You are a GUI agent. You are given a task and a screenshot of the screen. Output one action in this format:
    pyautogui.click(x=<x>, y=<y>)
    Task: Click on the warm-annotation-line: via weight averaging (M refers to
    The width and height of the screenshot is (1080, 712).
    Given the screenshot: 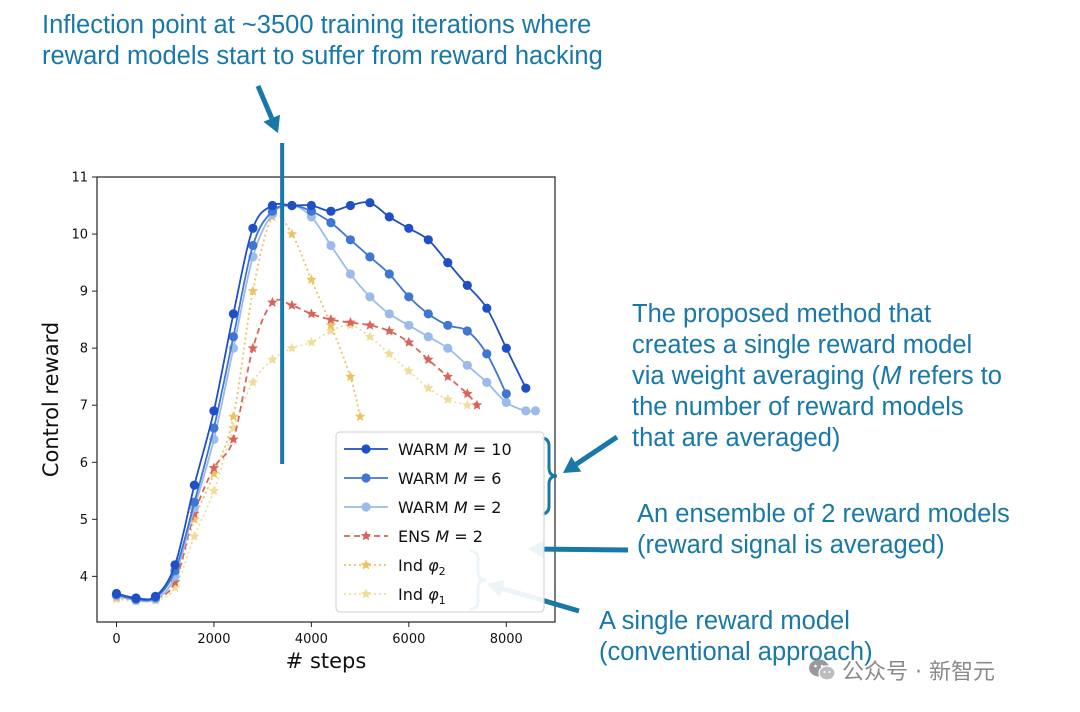 What is the action you would take?
    pyautogui.click(x=817, y=376)
    